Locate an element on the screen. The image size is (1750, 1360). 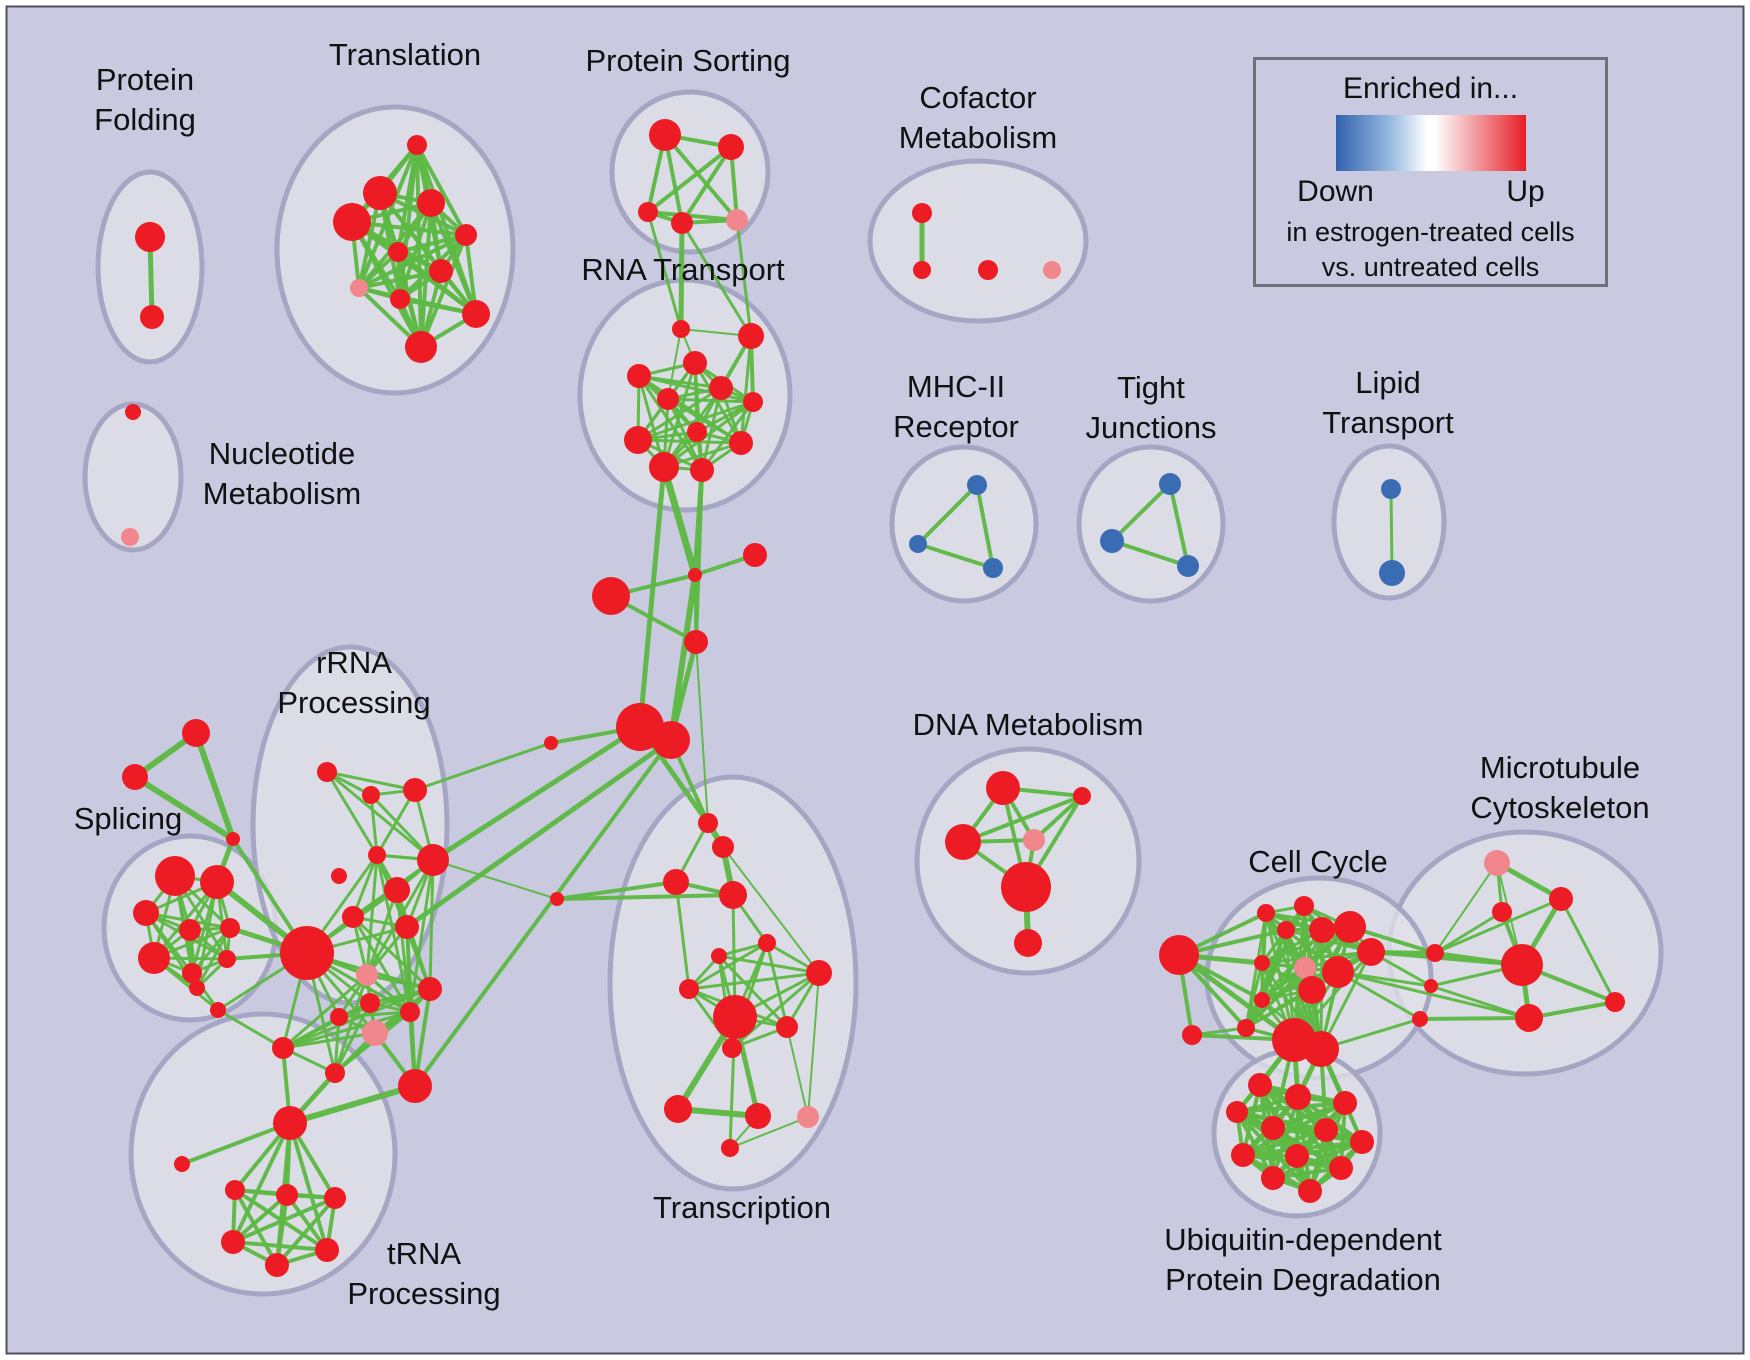
node-xhub is located at coordinates (735, 1017).